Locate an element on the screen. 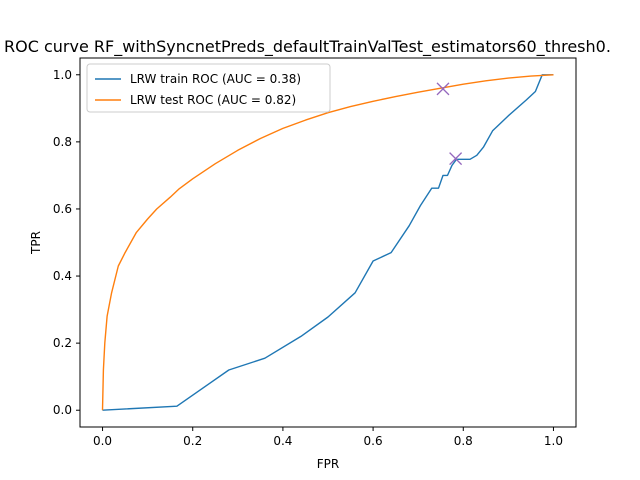 This screenshot has height=480, width=640. y-tick-label: 0.4 is located at coordinates (62, 276).